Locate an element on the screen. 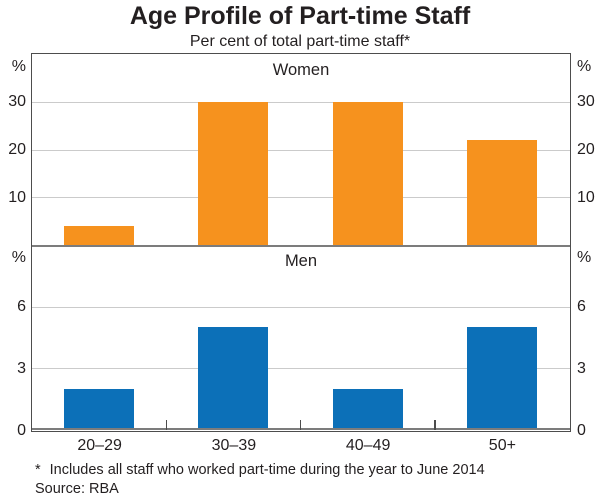 This screenshot has width=600, height=501. y-axis-left: 10 20 30% 0 3 6% is located at coordinates (13, 245).